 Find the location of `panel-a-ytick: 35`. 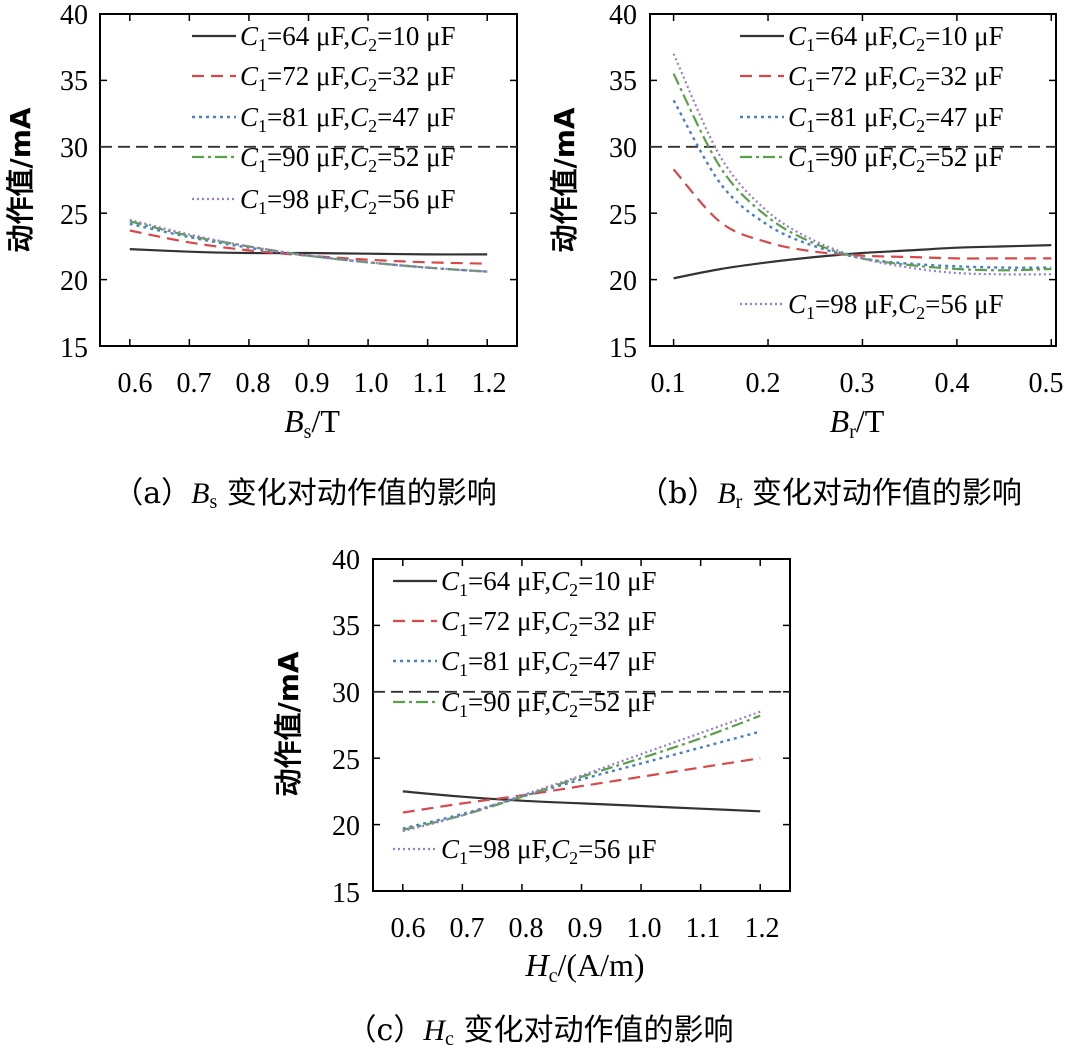

panel-a-ytick: 35 is located at coordinates (74, 81).